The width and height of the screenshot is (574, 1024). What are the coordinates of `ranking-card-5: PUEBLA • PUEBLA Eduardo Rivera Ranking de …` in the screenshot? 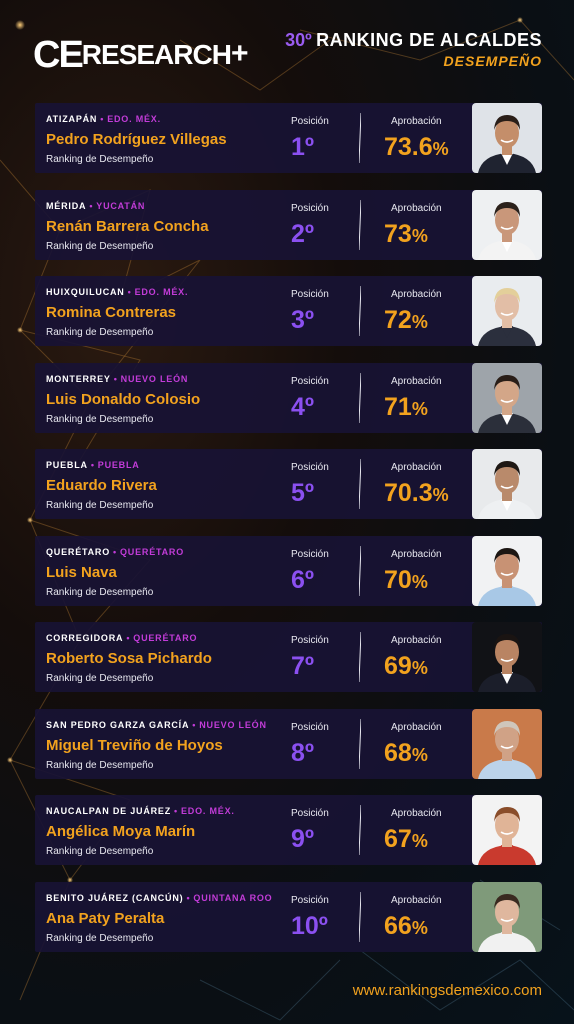 It's located at (288, 484).